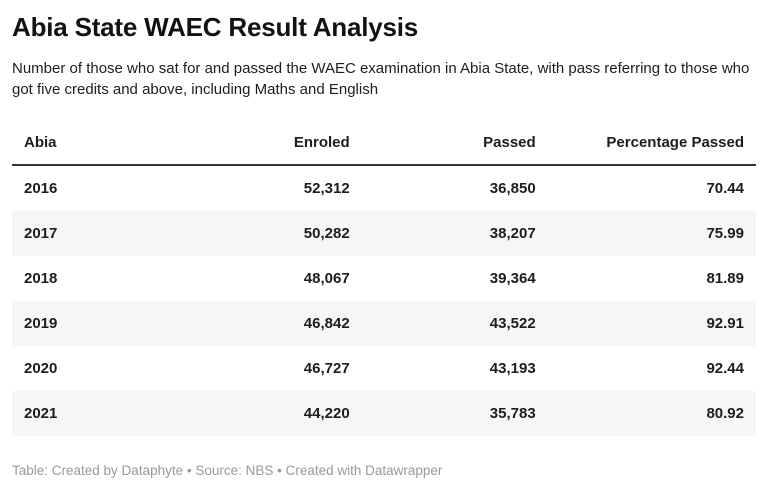  I want to click on passed-cell: 43,522, so click(512, 323).